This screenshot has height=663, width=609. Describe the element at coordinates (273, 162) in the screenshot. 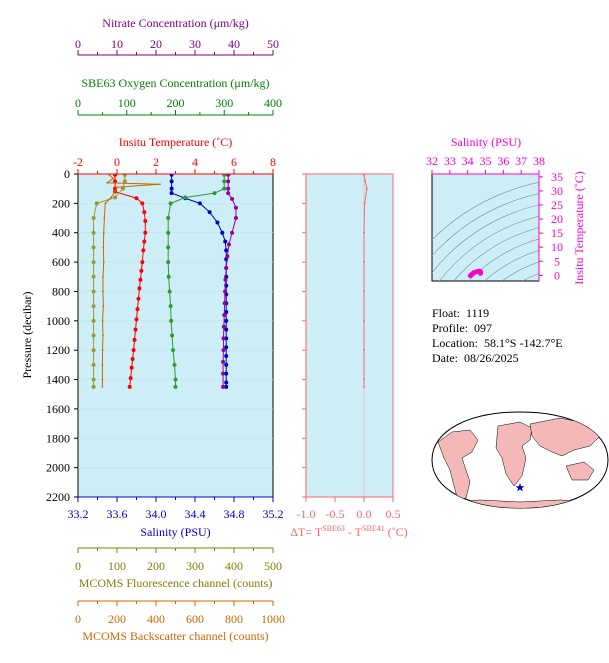

I see `temperature-tick-label: 8` at that location.